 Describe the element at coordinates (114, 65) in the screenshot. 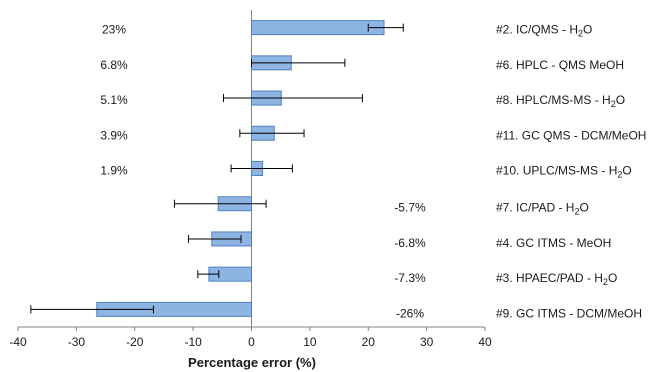

I see `value-label: 6.8%` at that location.